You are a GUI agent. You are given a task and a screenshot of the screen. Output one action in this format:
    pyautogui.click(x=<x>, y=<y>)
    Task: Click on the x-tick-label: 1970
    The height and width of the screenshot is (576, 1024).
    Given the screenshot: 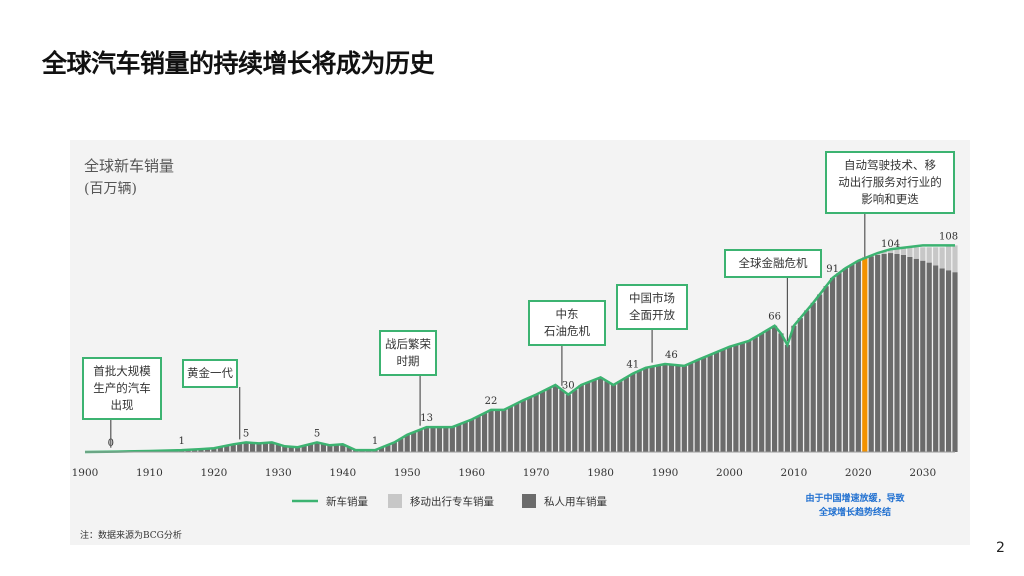 What is the action you would take?
    pyautogui.click(x=536, y=473)
    